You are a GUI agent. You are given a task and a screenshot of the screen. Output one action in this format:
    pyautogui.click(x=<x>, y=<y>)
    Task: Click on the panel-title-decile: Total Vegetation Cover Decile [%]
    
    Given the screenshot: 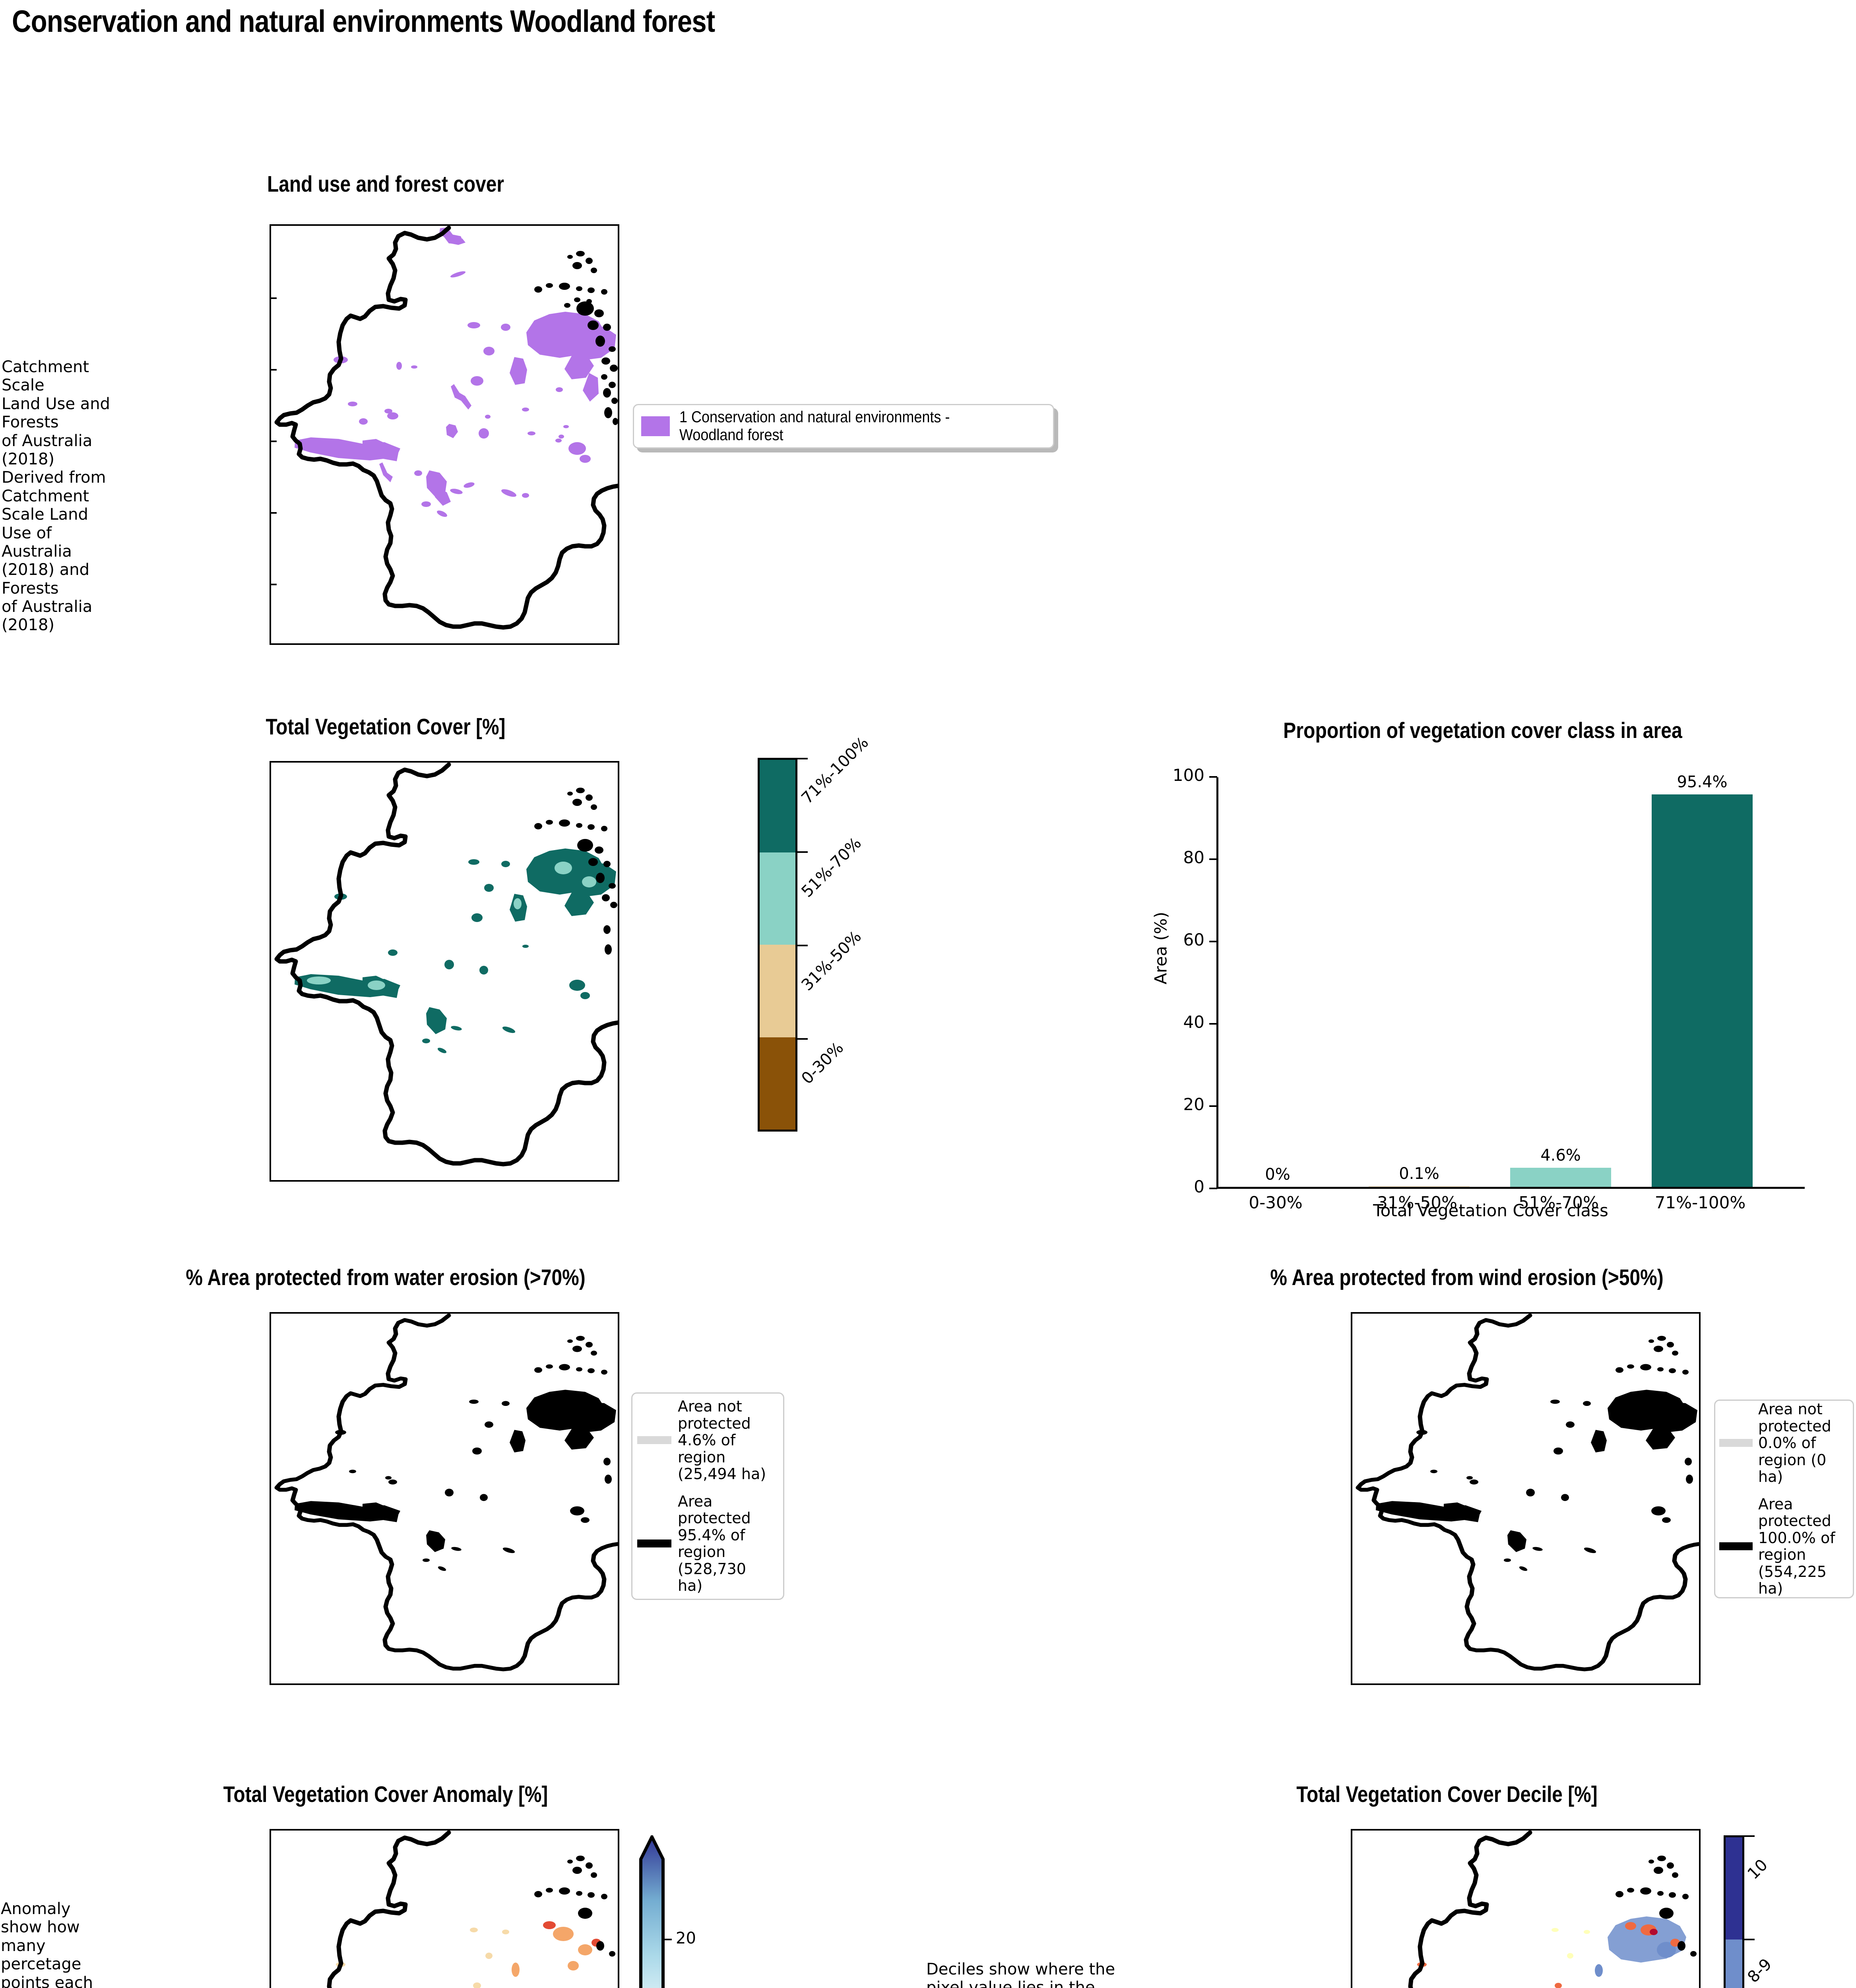 What is the action you would take?
    pyautogui.click(x=1447, y=1794)
    